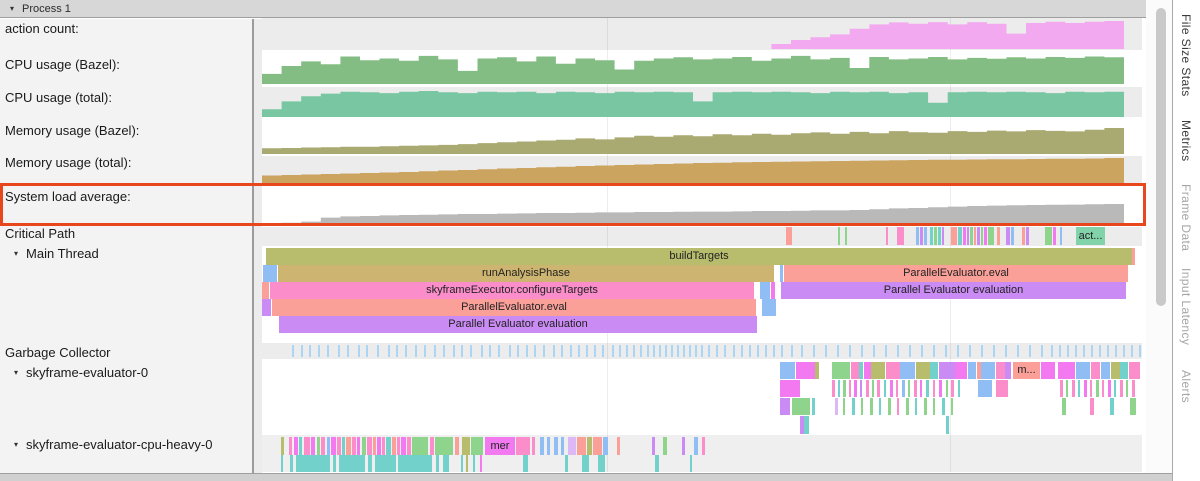  Describe the element at coordinates (693, 69) in the screenshot. I see `cpu-usage-bazel-chart` at that location.